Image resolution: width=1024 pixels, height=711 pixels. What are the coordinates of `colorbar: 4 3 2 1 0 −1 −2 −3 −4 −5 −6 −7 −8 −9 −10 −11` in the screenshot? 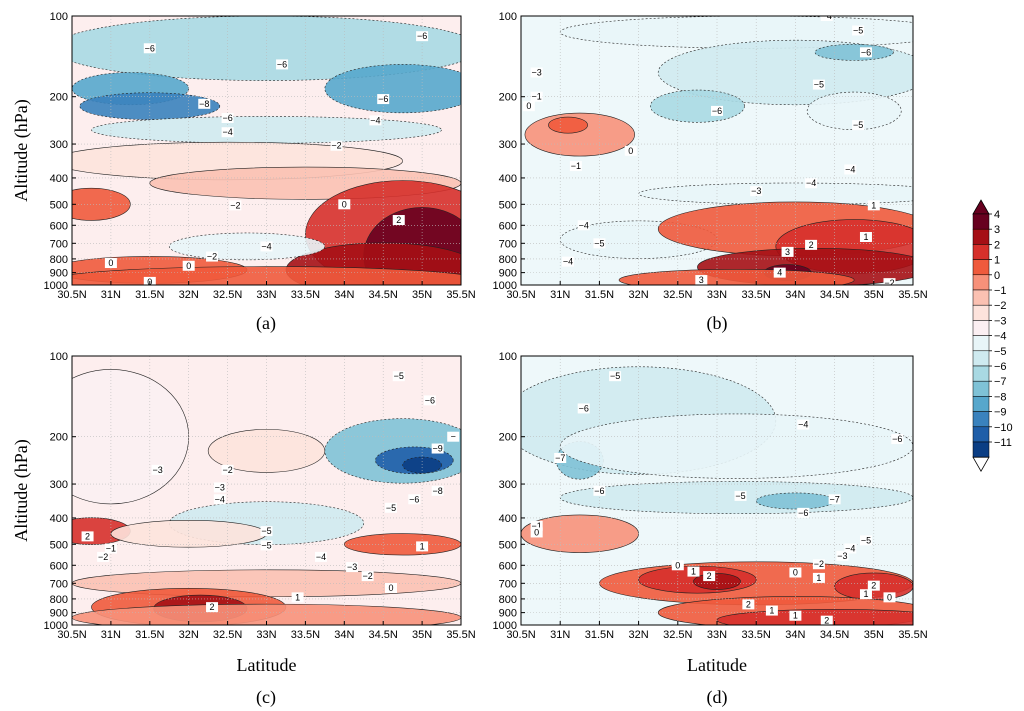 It's located at (992, 336).